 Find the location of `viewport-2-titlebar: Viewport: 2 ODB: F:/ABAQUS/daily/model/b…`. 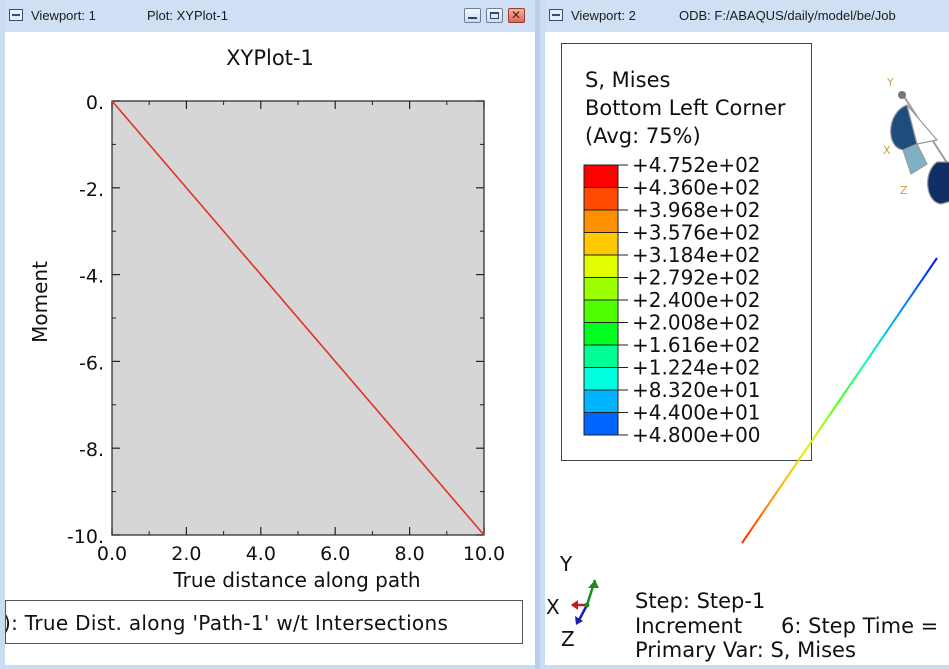

viewport-2-titlebar: Viewport: 2 ODB: F:/ABAQUS/daily/model/b… is located at coordinates (747, 16).